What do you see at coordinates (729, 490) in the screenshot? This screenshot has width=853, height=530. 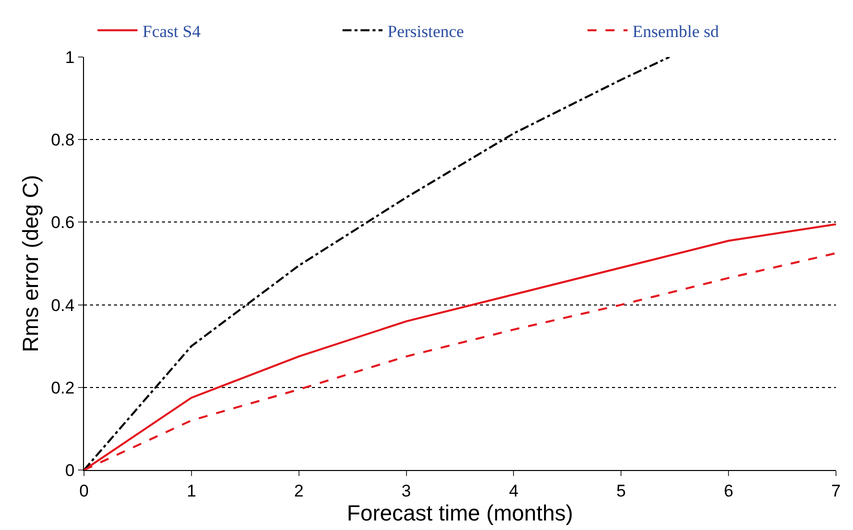 I see `x-tick-label: 6` at bounding box center [729, 490].